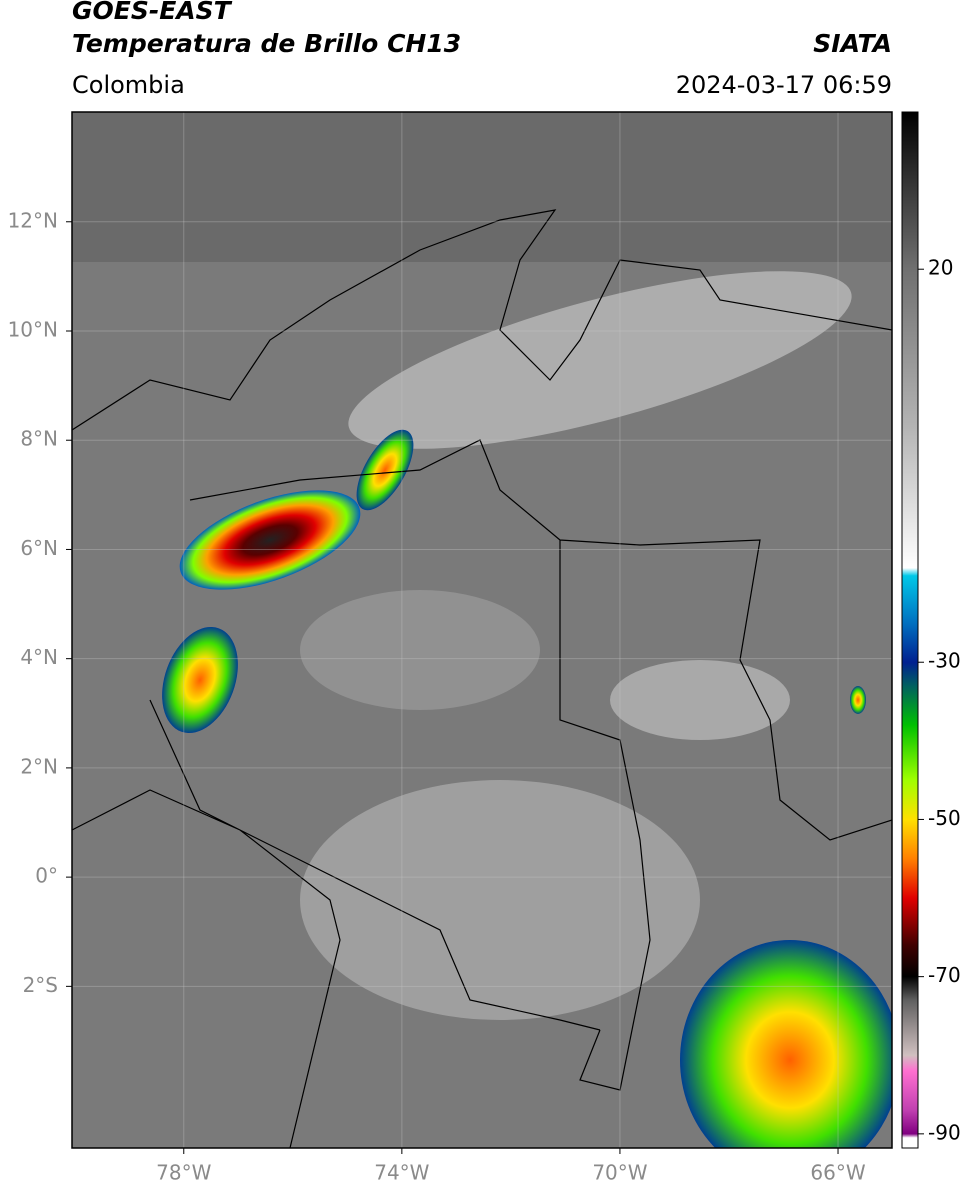 The width and height of the screenshot is (966, 1194). I want to click on colorbar-tick-label: 20, so click(940, 268).